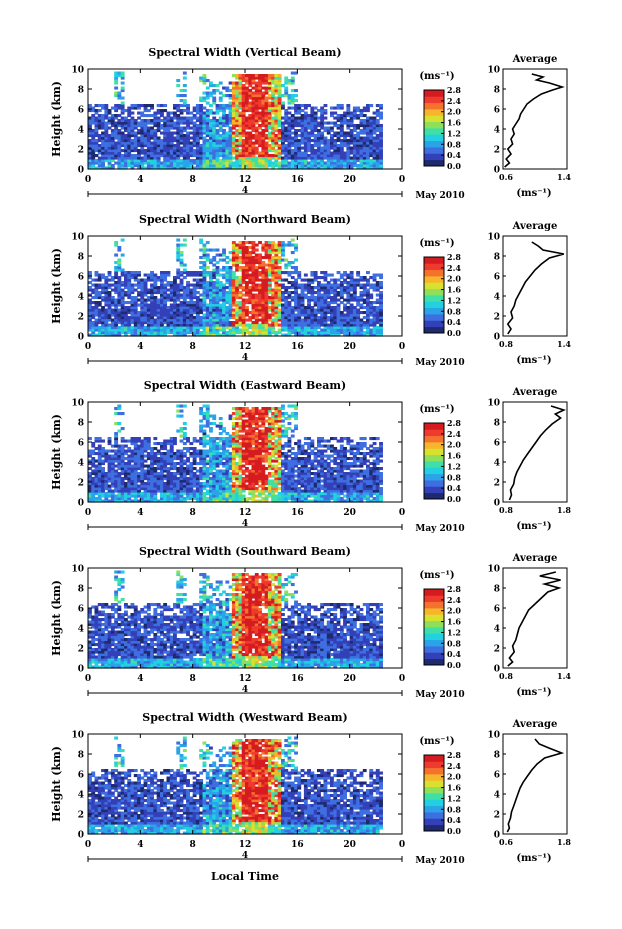  Describe the element at coordinates (454, 101) in the screenshot. I see `colorbar-tick-label: 2.4` at that location.